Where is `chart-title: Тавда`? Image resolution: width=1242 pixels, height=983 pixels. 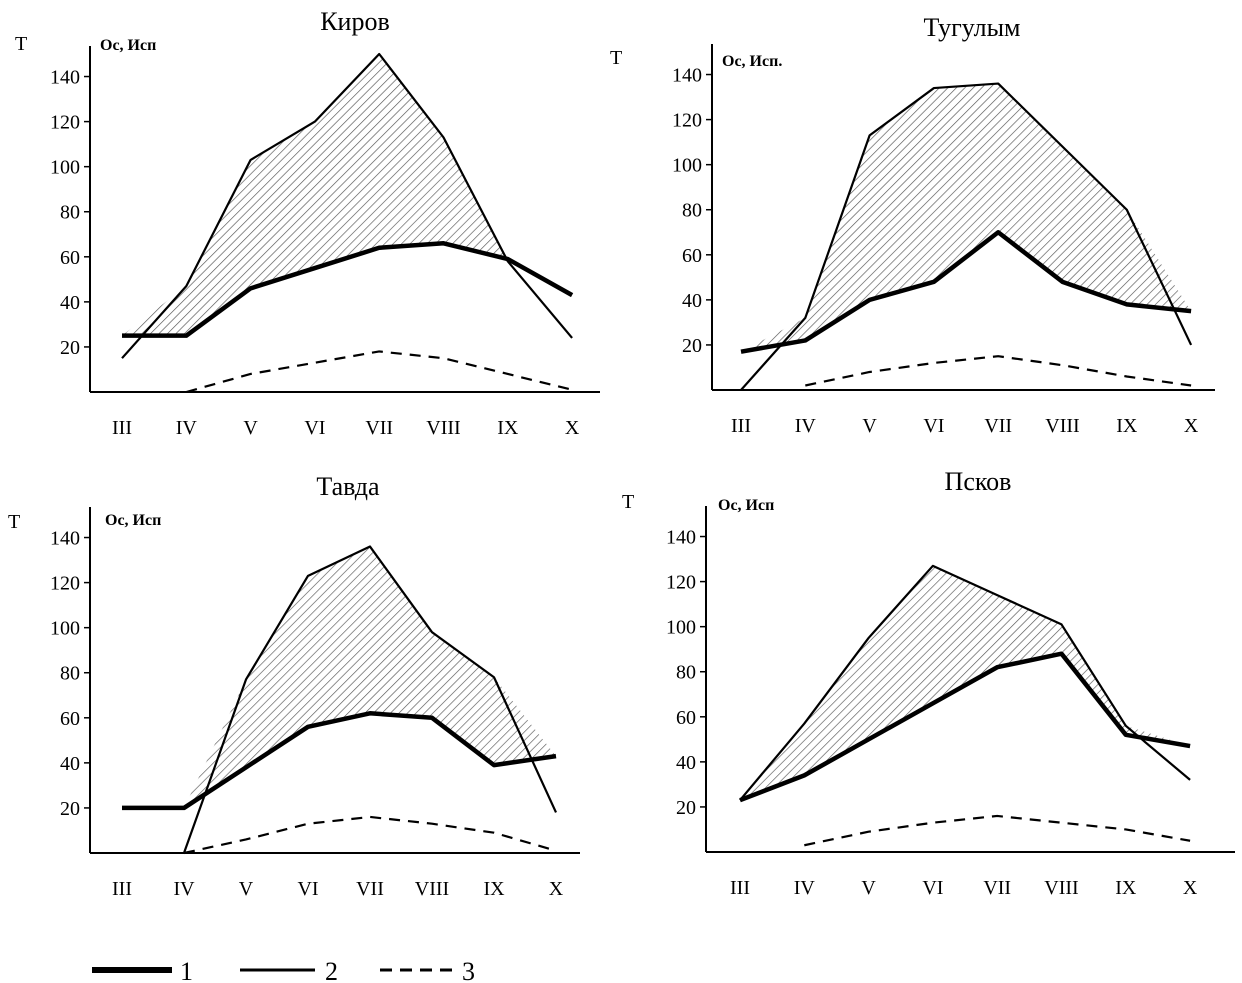 chart-title: Тавда is located at coordinates (348, 486).